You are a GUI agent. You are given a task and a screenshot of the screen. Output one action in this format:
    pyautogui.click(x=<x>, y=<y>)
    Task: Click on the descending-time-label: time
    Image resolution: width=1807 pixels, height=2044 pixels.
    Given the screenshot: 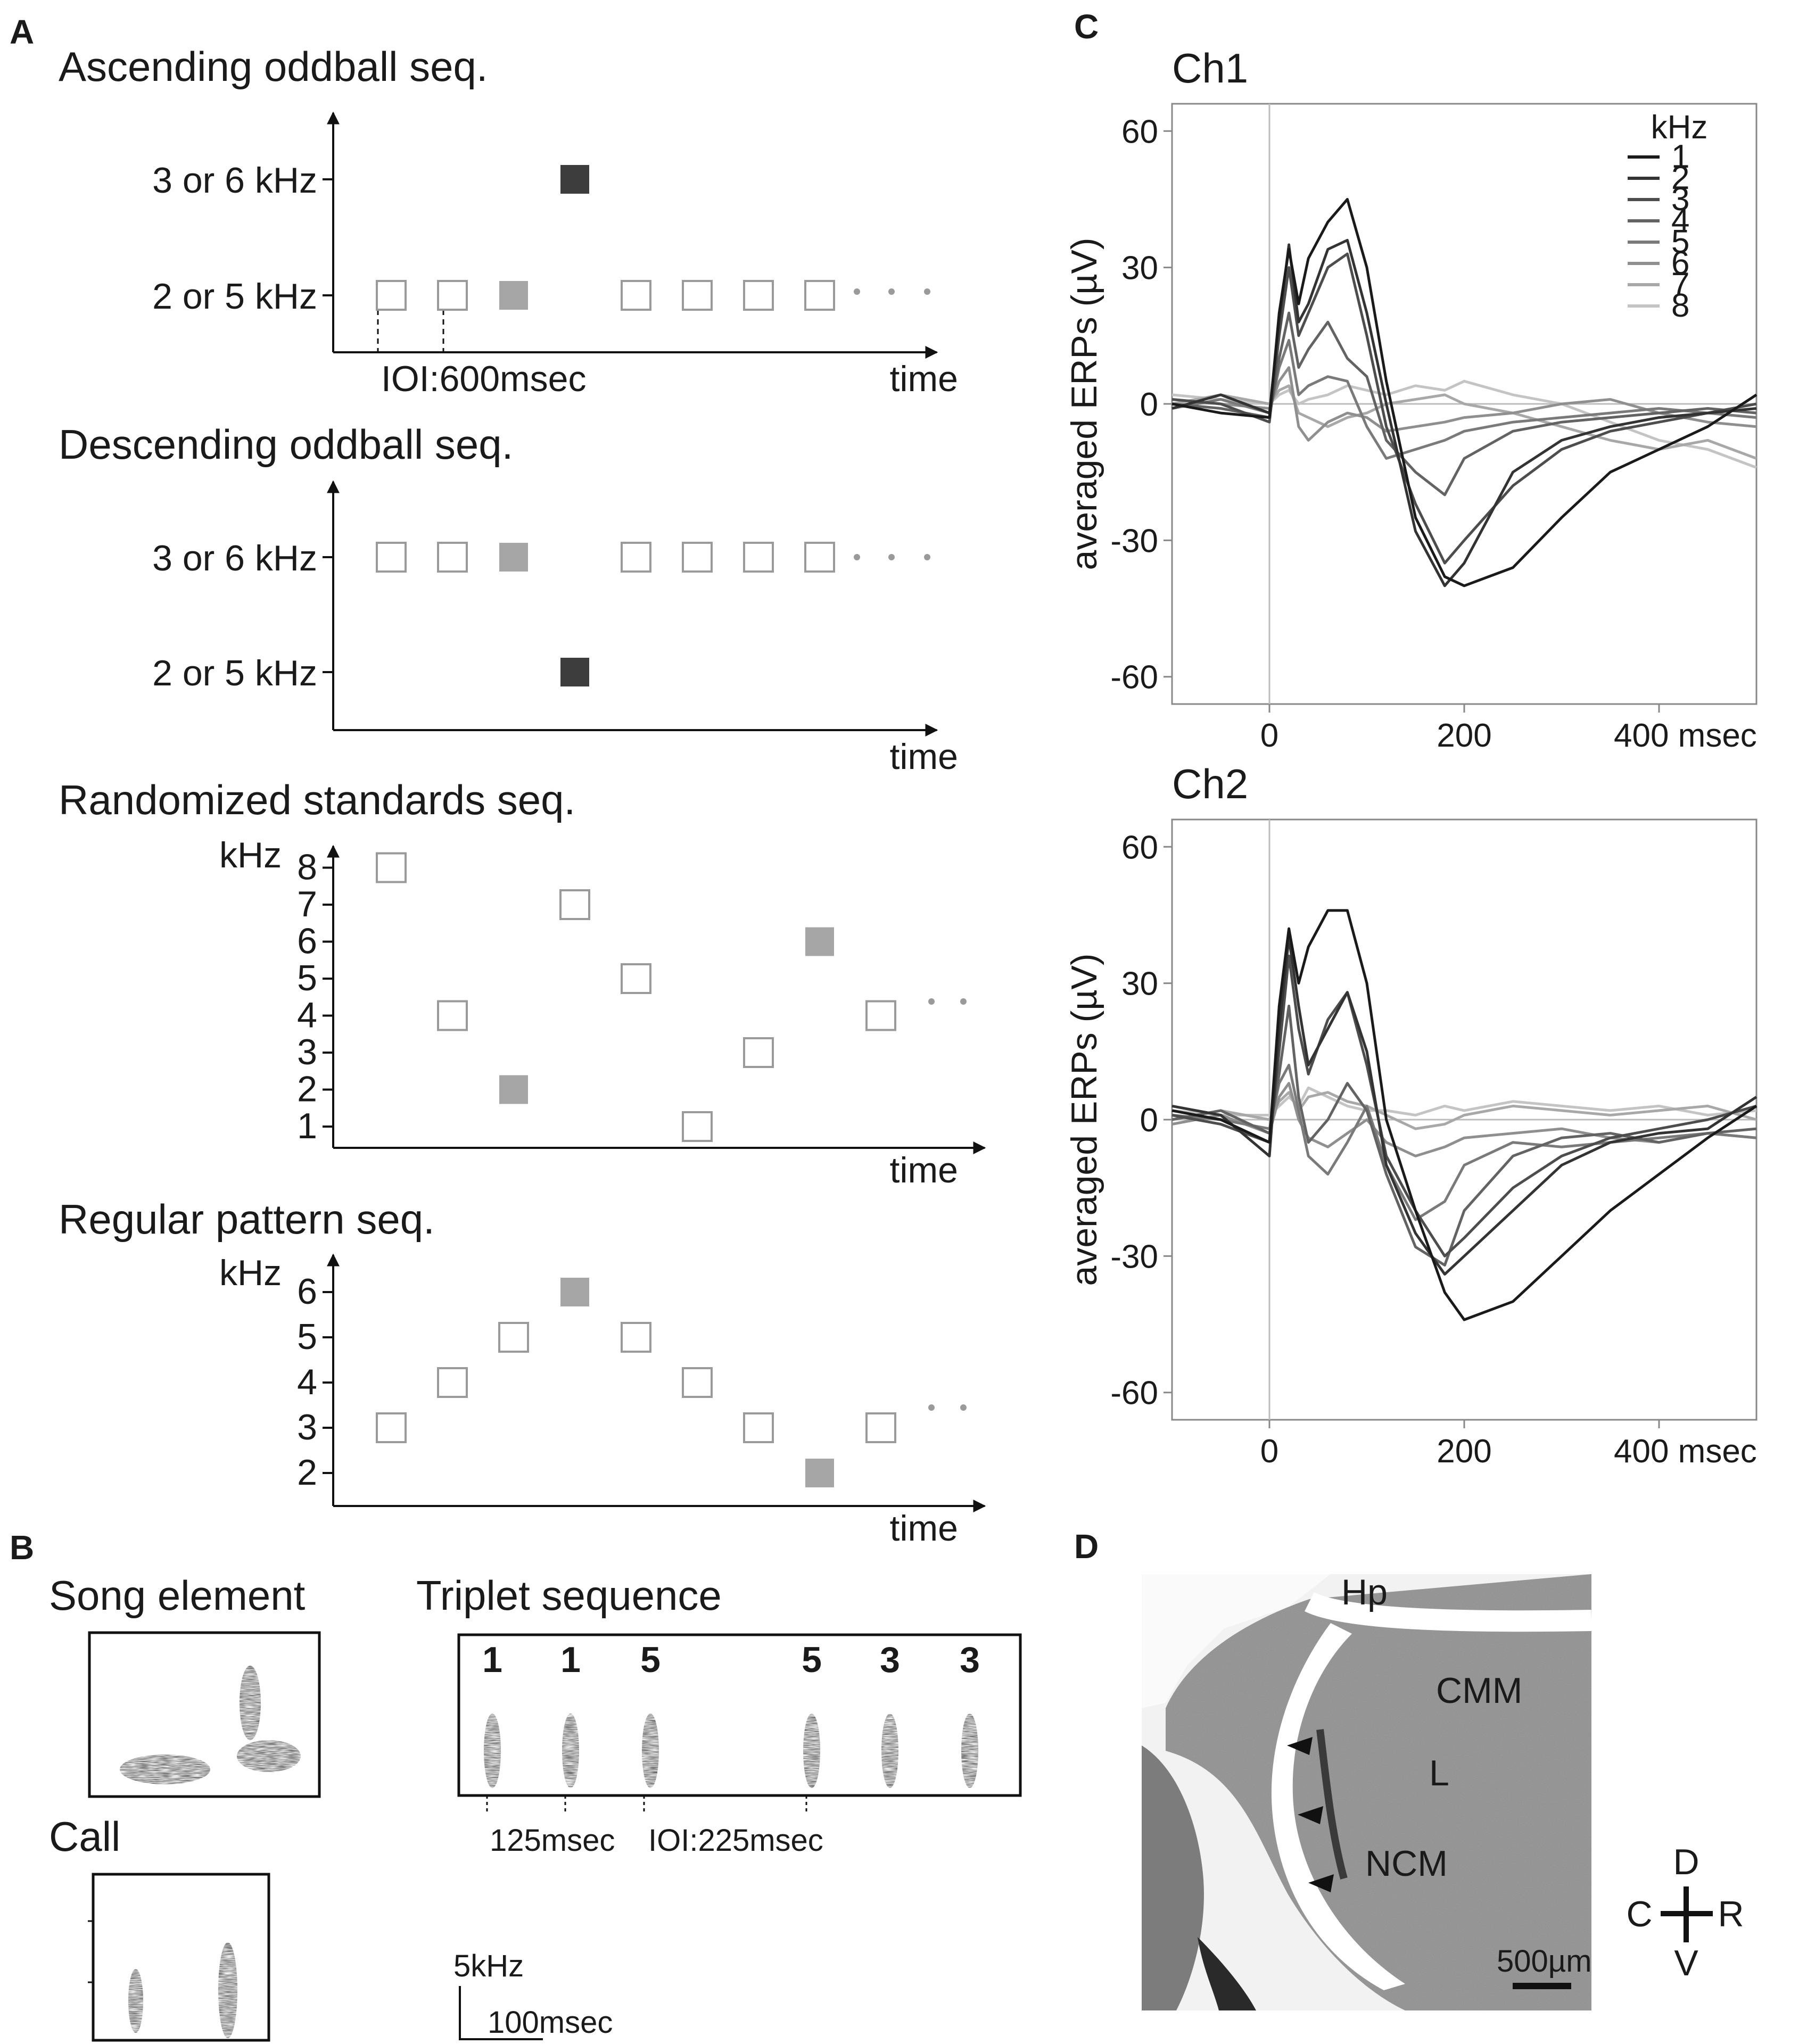 What is the action you would take?
    pyautogui.click(x=924, y=757)
    